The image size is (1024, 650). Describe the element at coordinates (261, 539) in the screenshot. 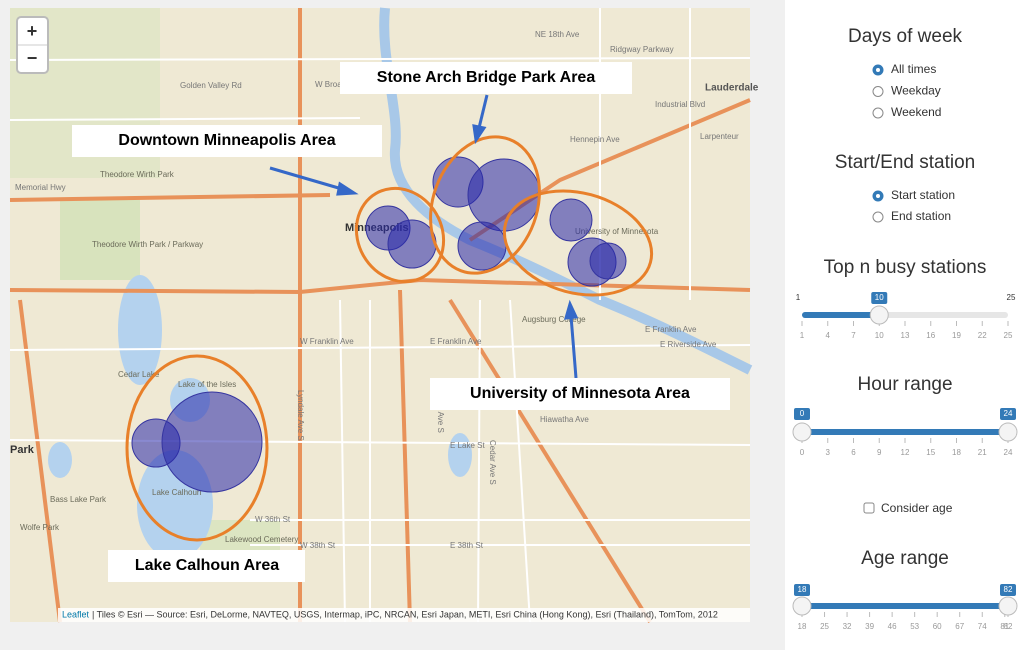

I see `place-label: Lakewood Cemetery` at that location.